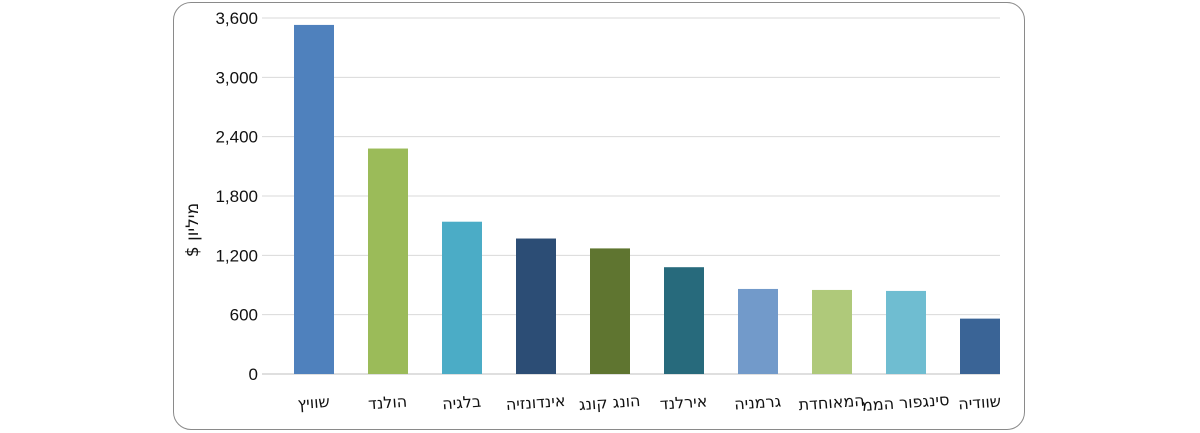  What do you see at coordinates (236, 255) in the screenshot?
I see `y-tick-label: 1,200` at bounding box center [236, 255].